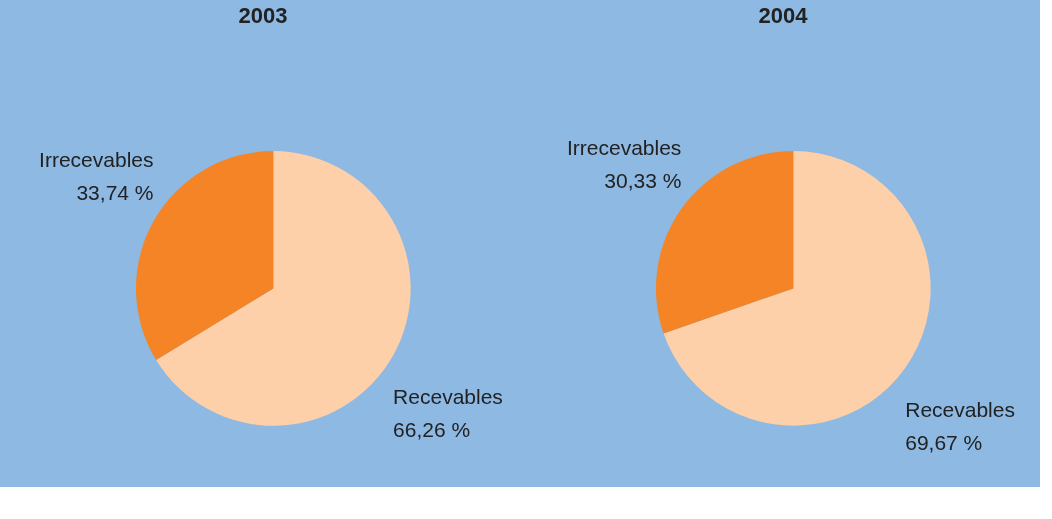 This screenshot has height=519, width=1052. I want to click on data-label: 33,74 %, so click(115, 192).